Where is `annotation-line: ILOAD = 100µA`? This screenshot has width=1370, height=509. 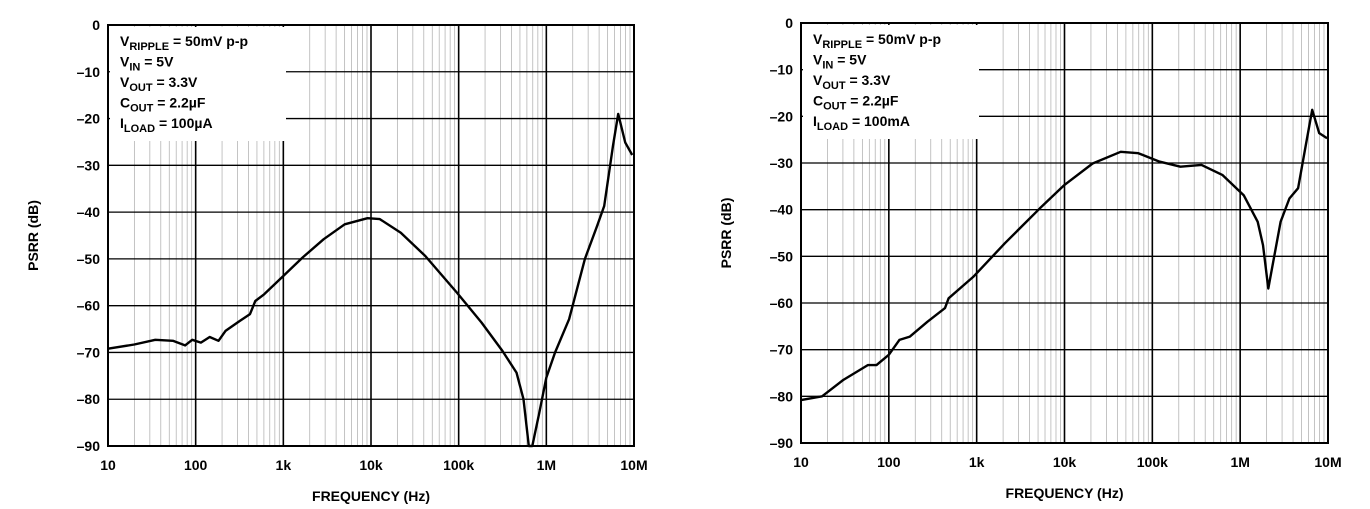 annotation-line: ILOAD = 100µA is located at coordinates (166, 125).